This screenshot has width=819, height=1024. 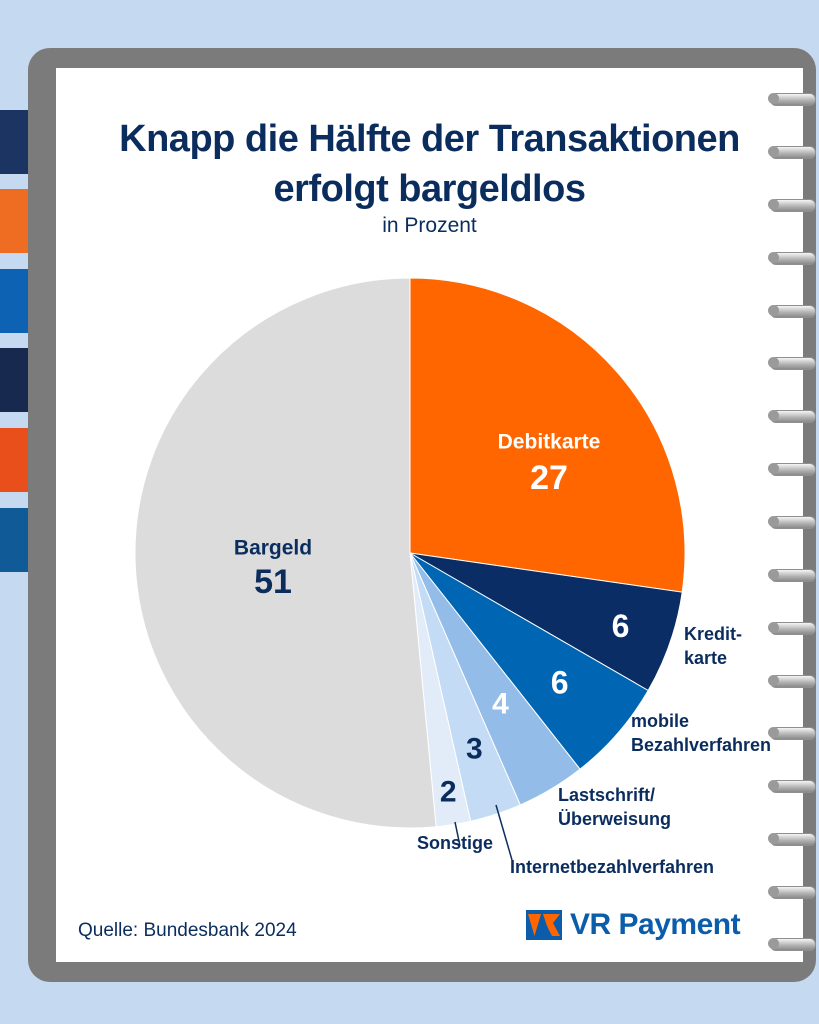 I want to click on brand-name: VR Payment, so click(x=655, y=924).